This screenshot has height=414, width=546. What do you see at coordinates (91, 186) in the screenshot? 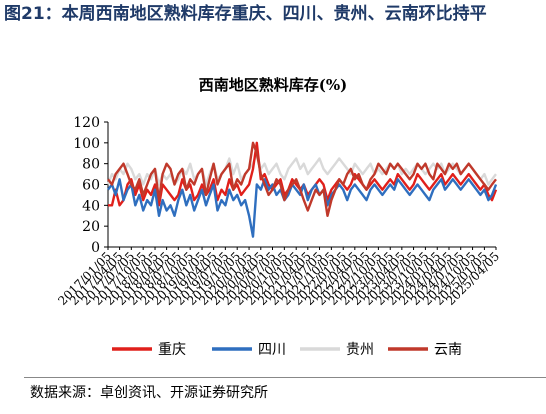
I see `y-tick-label: 60` at bounding box center [91, 186].